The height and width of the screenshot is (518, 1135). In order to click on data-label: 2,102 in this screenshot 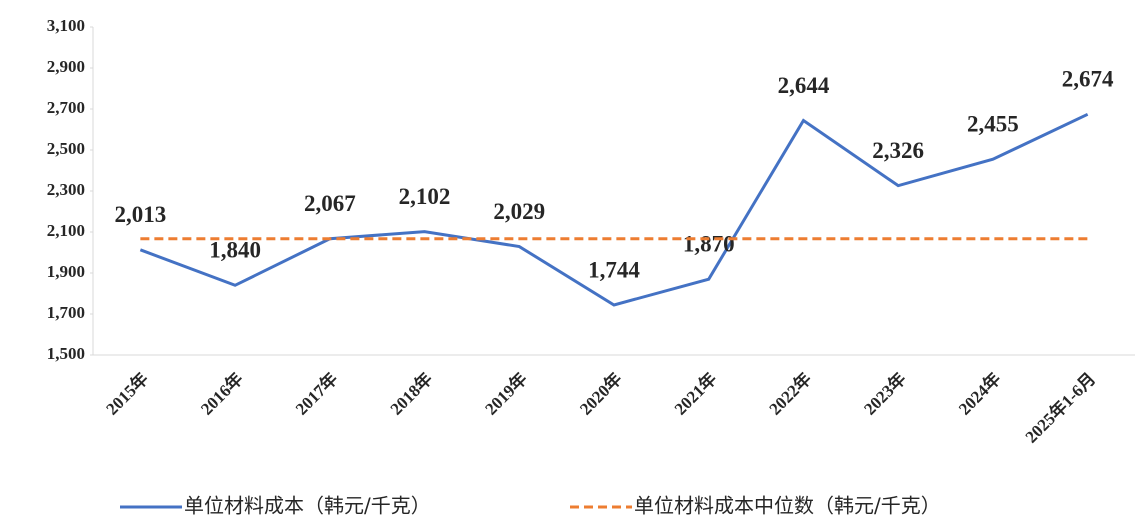, I will do `click(425, 196)`.